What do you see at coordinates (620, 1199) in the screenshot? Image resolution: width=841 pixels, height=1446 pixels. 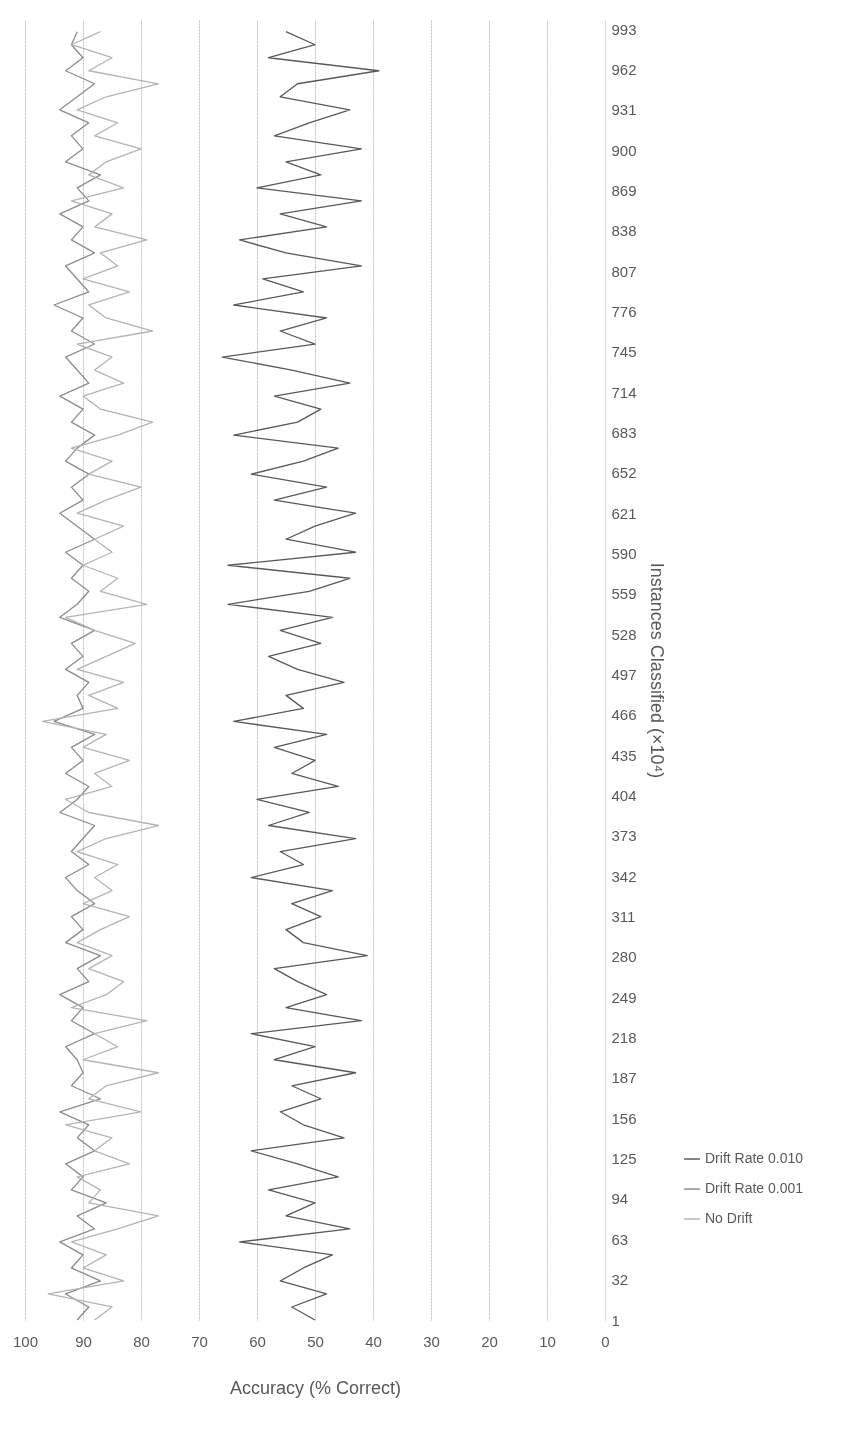 I see `y-tick-label: 94` at bounding box center [620, 1199].